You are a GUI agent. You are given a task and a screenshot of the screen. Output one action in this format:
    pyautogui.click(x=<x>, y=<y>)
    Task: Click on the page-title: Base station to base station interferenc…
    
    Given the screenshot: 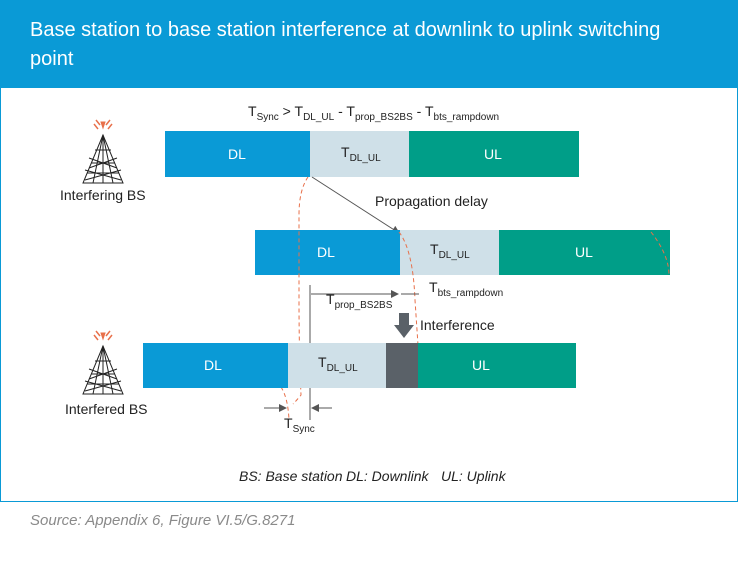 What is the action you would take?
    pyautogui.click(x=345, y=44)
    